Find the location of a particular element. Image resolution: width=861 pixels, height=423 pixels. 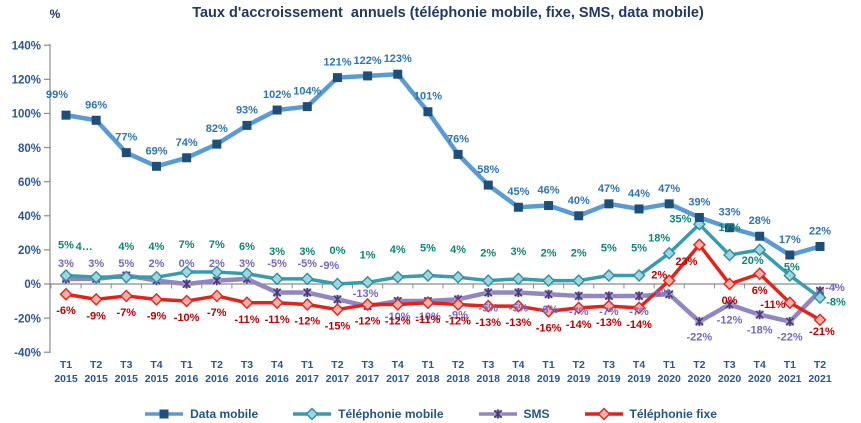

tel_fixe-data-label: -11% is located at coordinates (772, 305).